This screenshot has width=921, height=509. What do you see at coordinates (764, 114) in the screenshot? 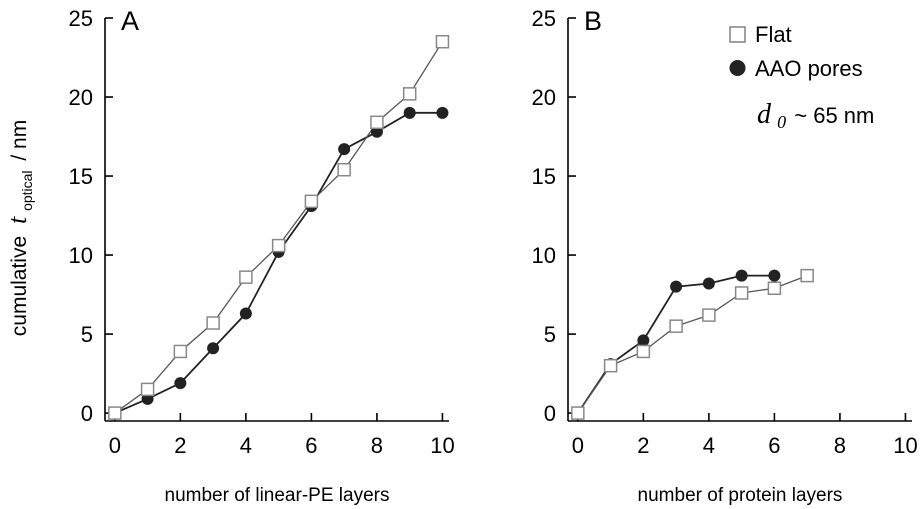
I see `legend-d0-symbol: d` at bounding box center [764, 114].